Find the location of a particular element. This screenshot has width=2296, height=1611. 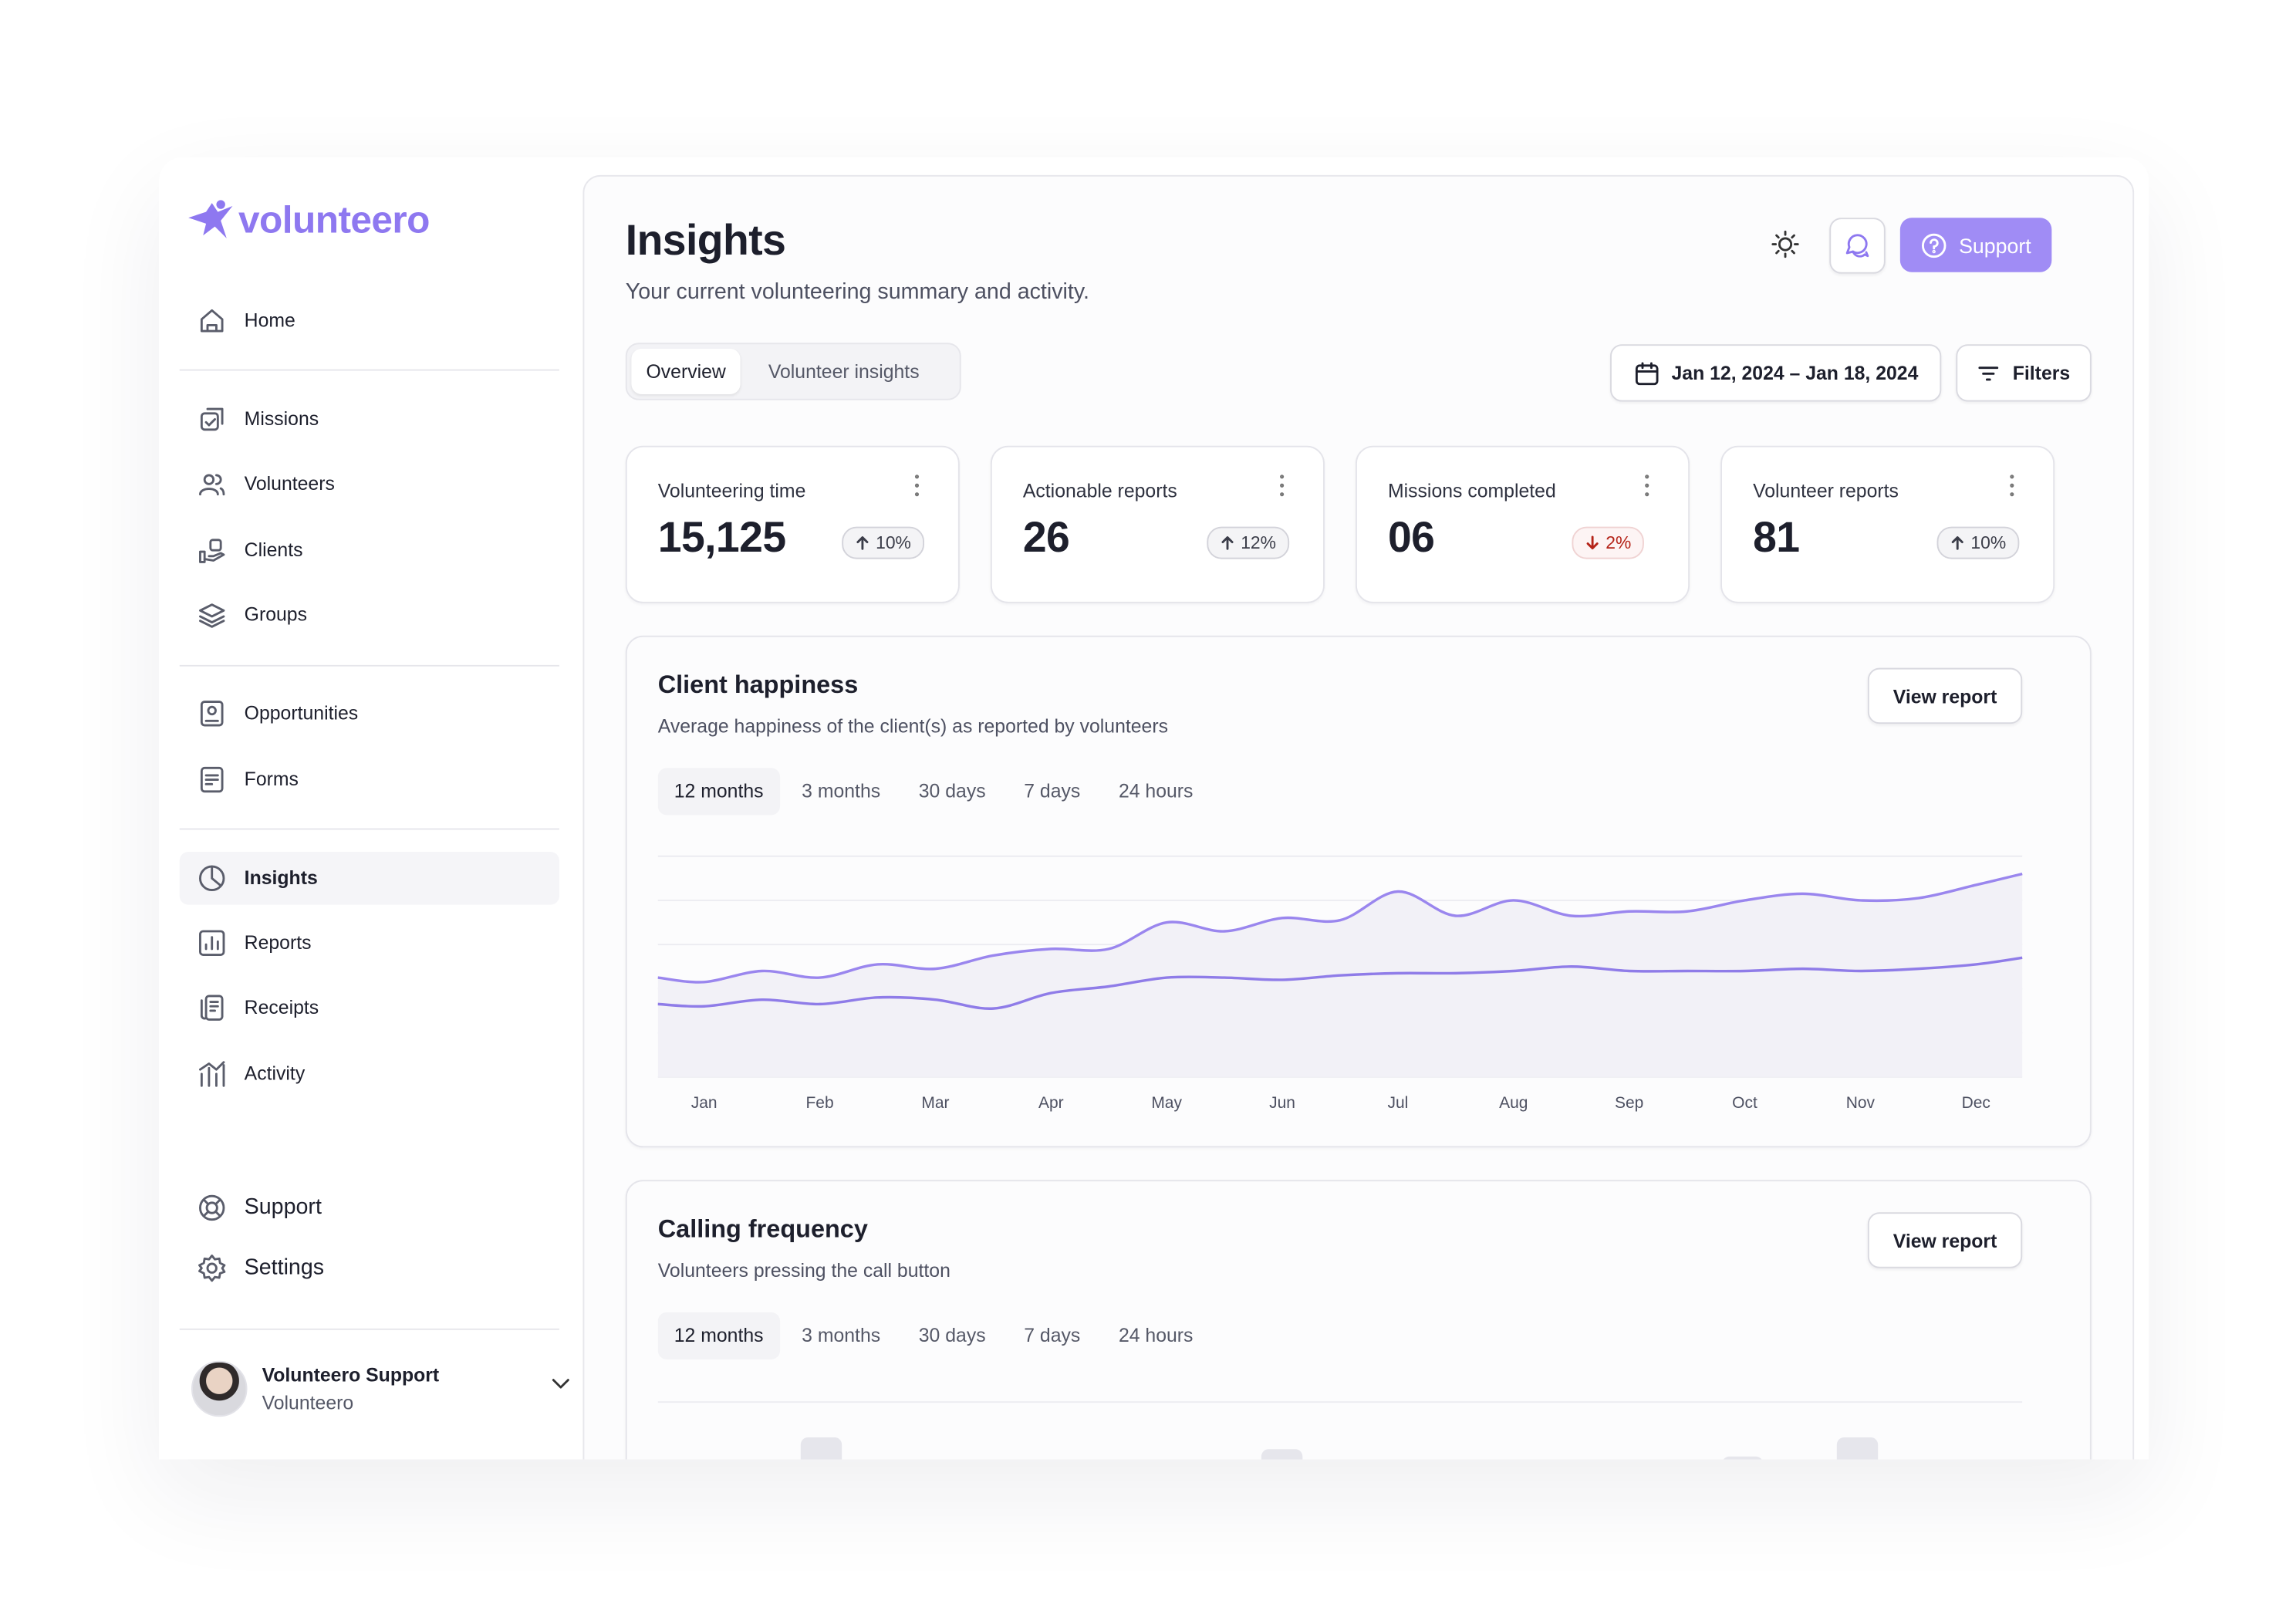

calendar-icon is located at coordinates (1646, 373).